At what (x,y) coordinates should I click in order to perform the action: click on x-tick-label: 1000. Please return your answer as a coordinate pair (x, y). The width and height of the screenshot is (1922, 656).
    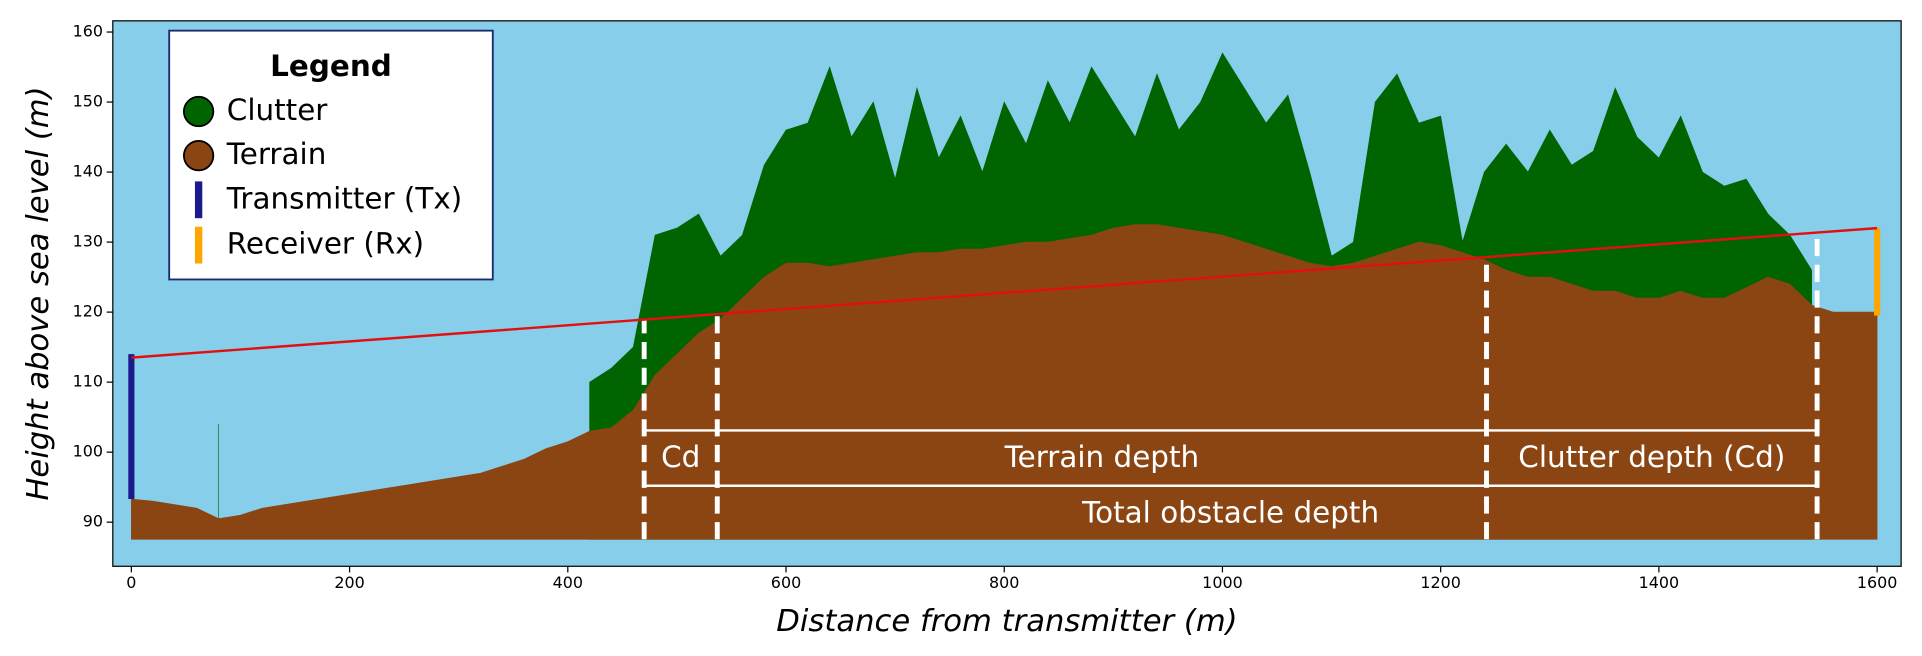
    Looking at the image, I should click on (1222, 582).